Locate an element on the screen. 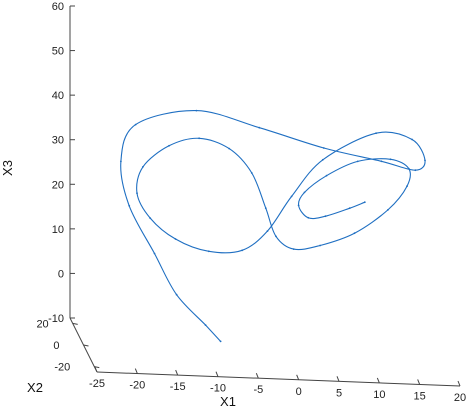  x-tick-label: 10 is located at coordinates (379, 395).